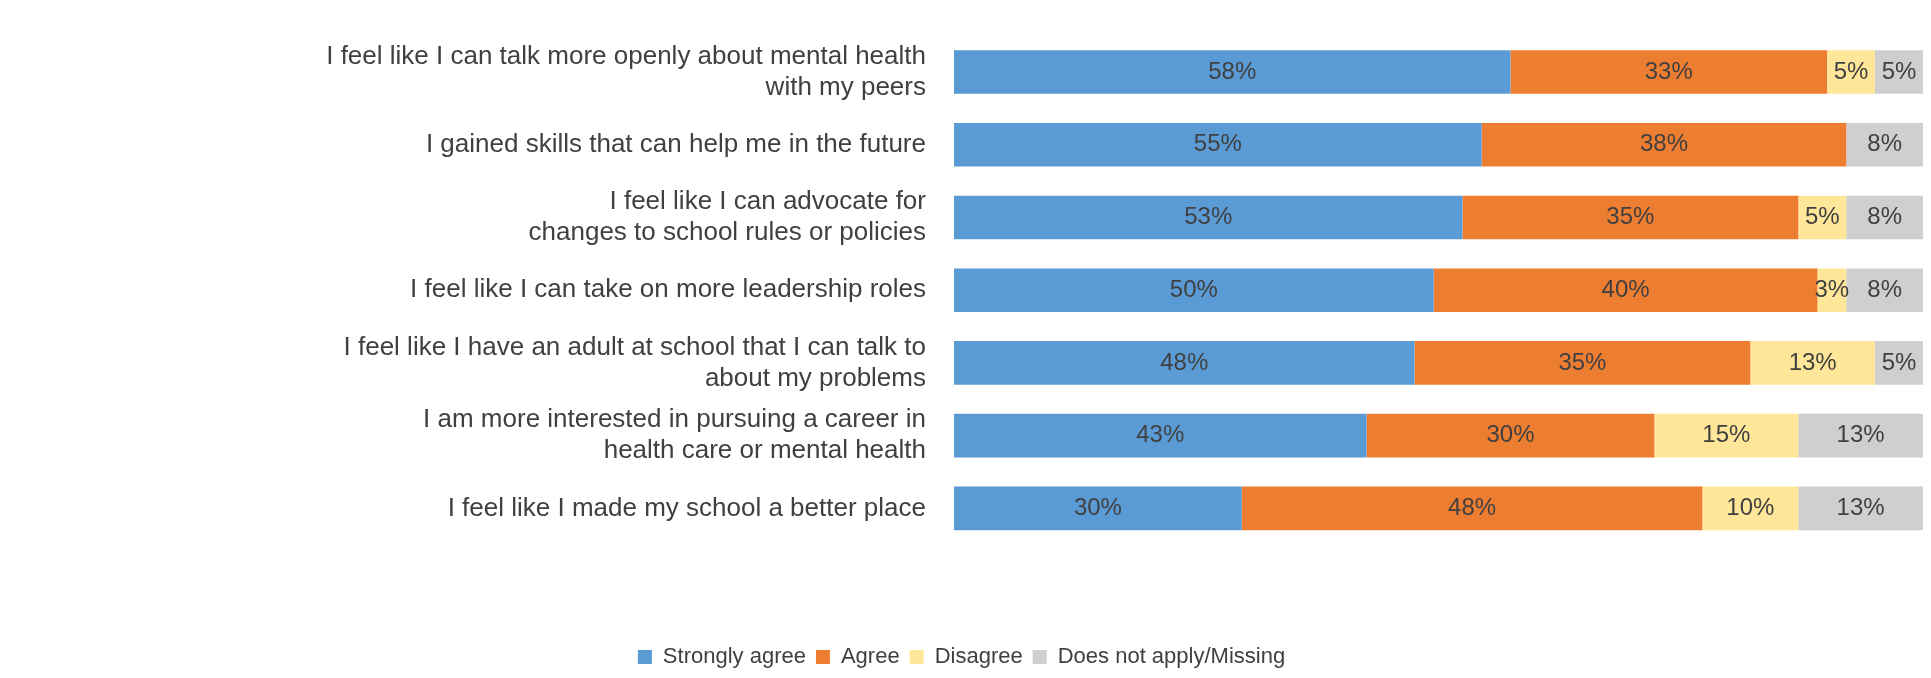 This screenshot has height=678, width=1931. I want to click on y-tick-label: I feel like I can talk more openly about mental health with my peers, so click(626, 70).